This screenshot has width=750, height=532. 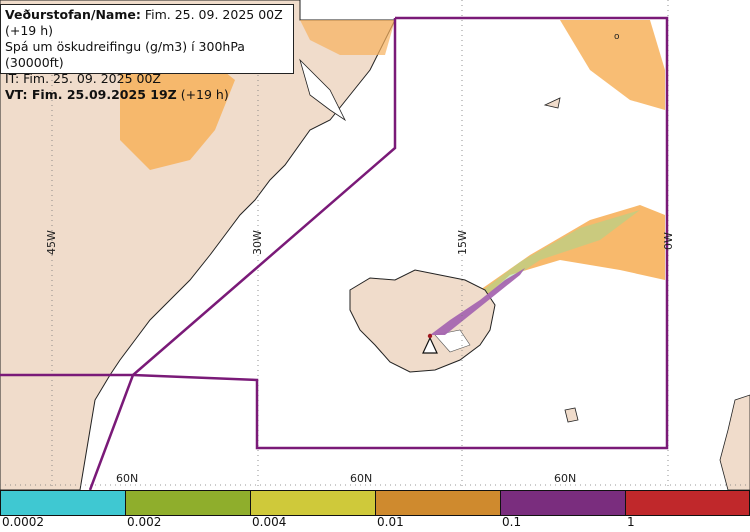 I want to click on legend-tick-4: 0.01, so click(x=390, y=522).